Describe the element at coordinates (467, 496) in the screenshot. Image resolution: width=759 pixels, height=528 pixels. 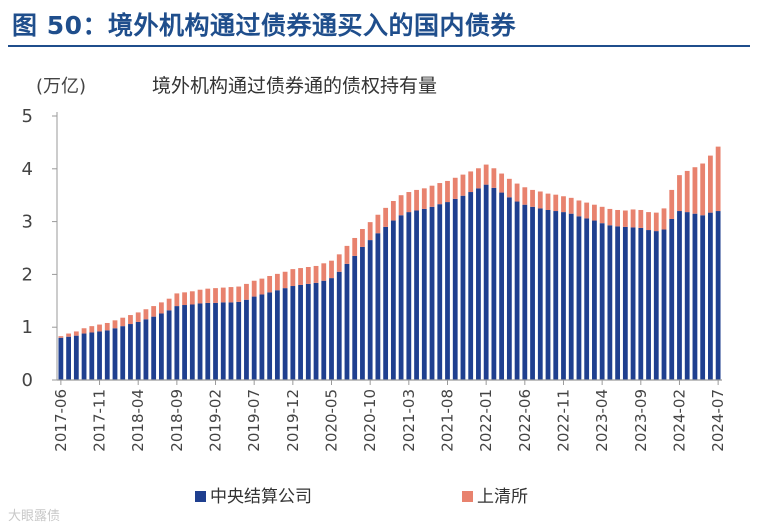
I see `legend-swatch-shch` at that location.